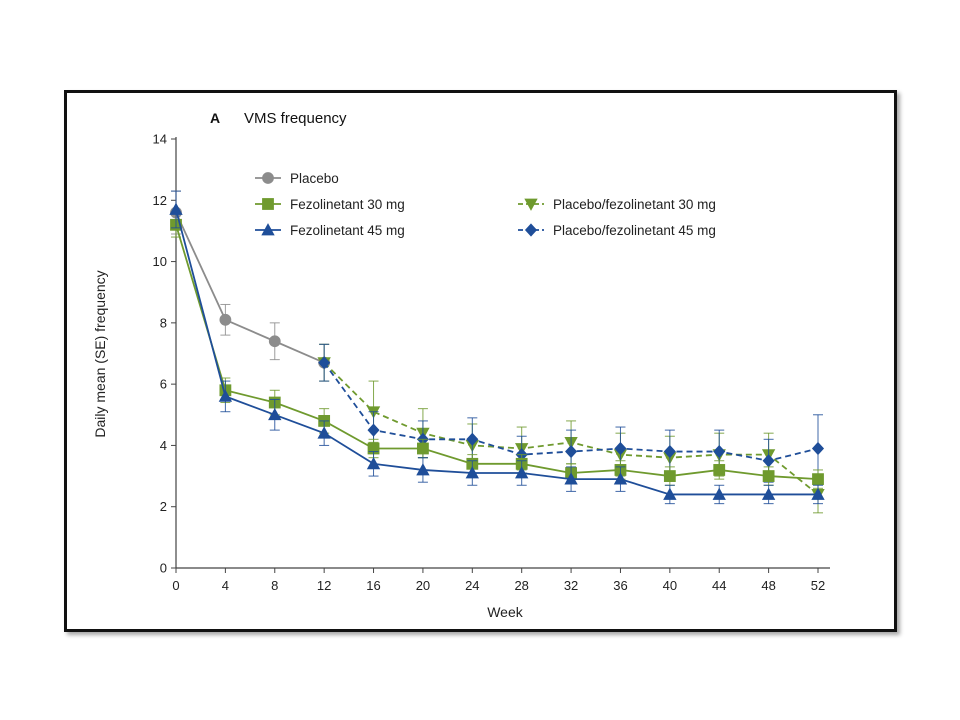 The width and height of the screenshot is (960, 720). I want to click on y-axis-label: Daily mean (SE) frequency, so click(100, 353).